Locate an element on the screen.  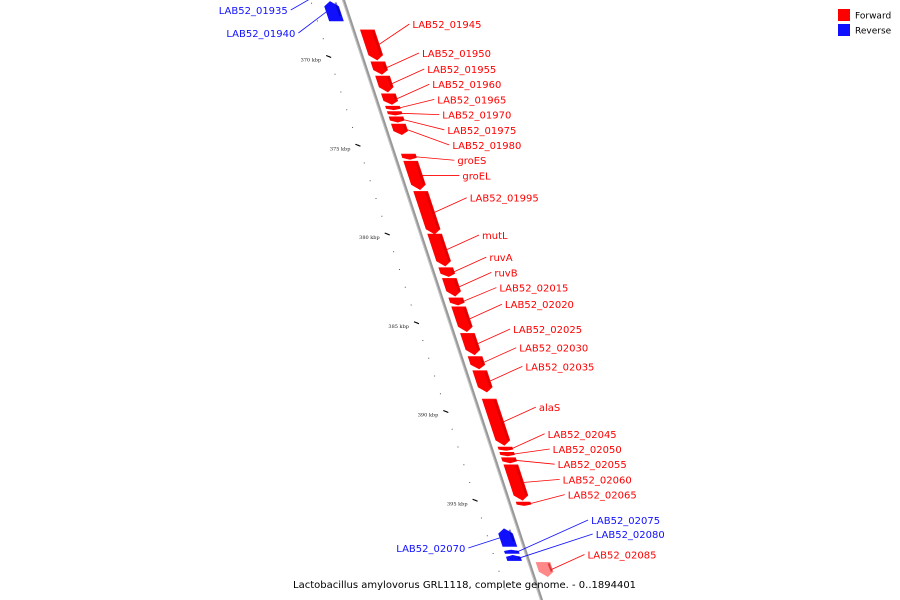
gene-label: LAB52_01945 is located at coordinates (446, 25).